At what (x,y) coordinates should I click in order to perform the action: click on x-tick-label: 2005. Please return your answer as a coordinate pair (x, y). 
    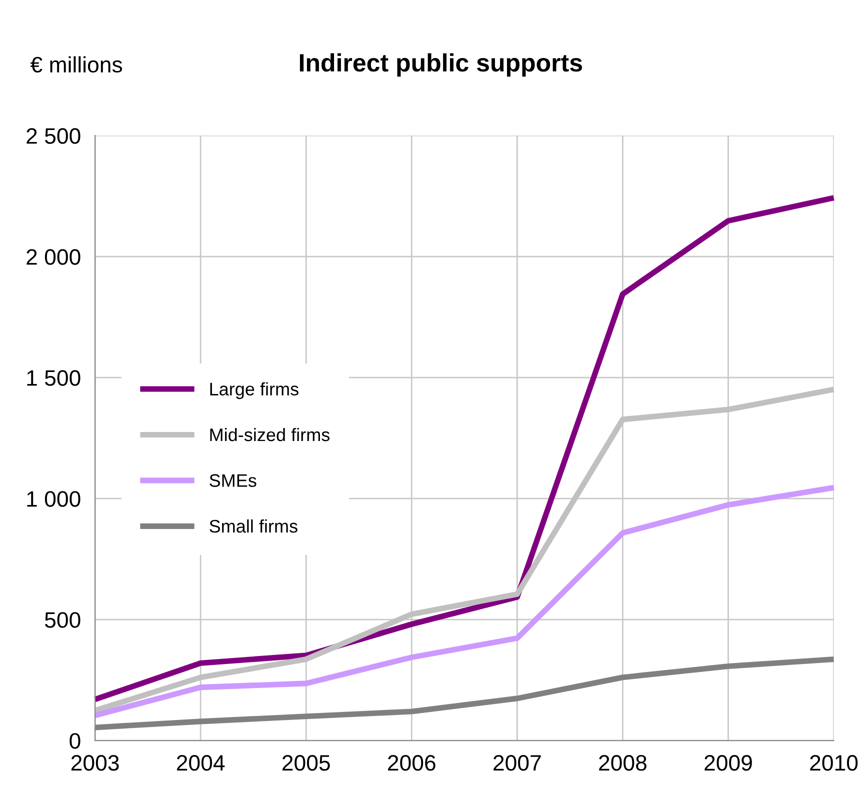
    Looking at the image, I should click on (306, 763).